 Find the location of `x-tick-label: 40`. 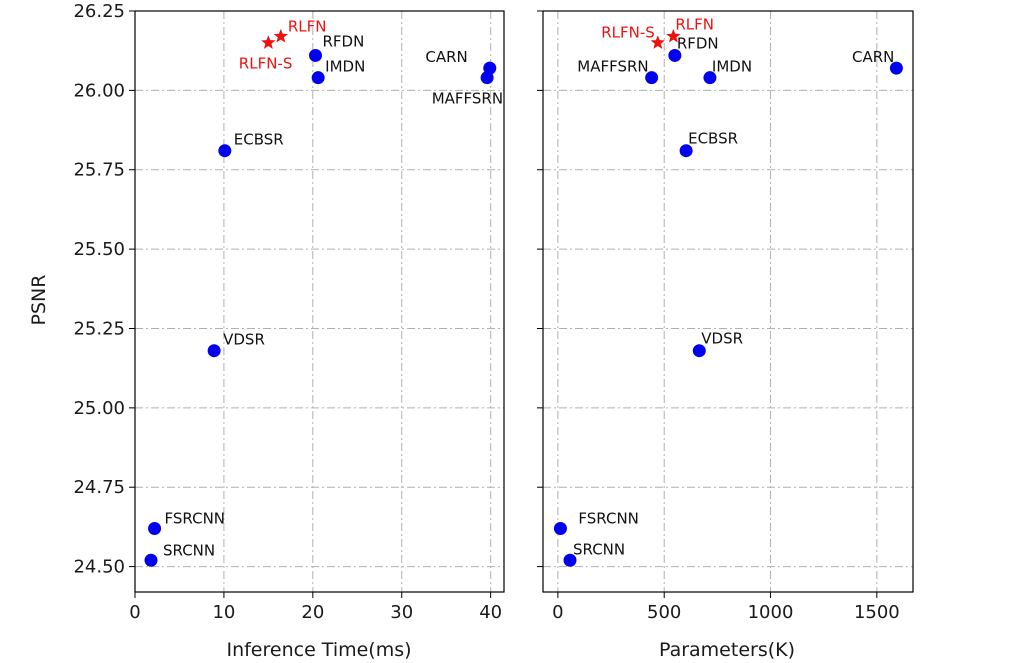

x-tick-label: 40 is located at coordinates (490, 612).